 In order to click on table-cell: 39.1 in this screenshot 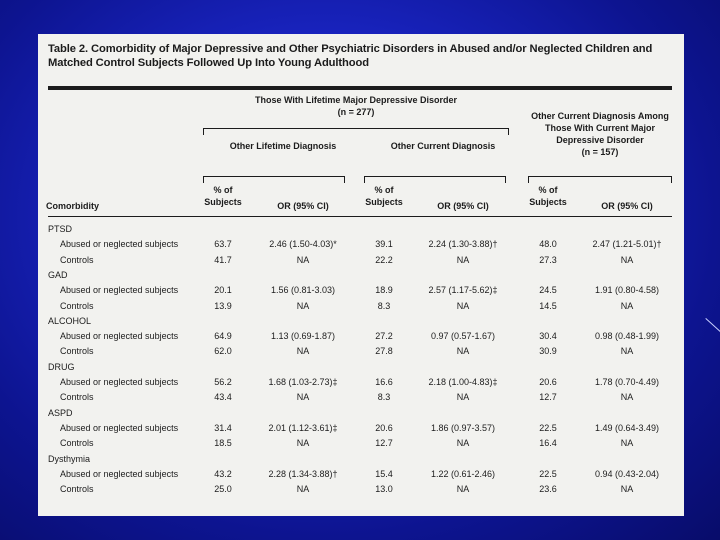, I will do `click(384, 244)`.